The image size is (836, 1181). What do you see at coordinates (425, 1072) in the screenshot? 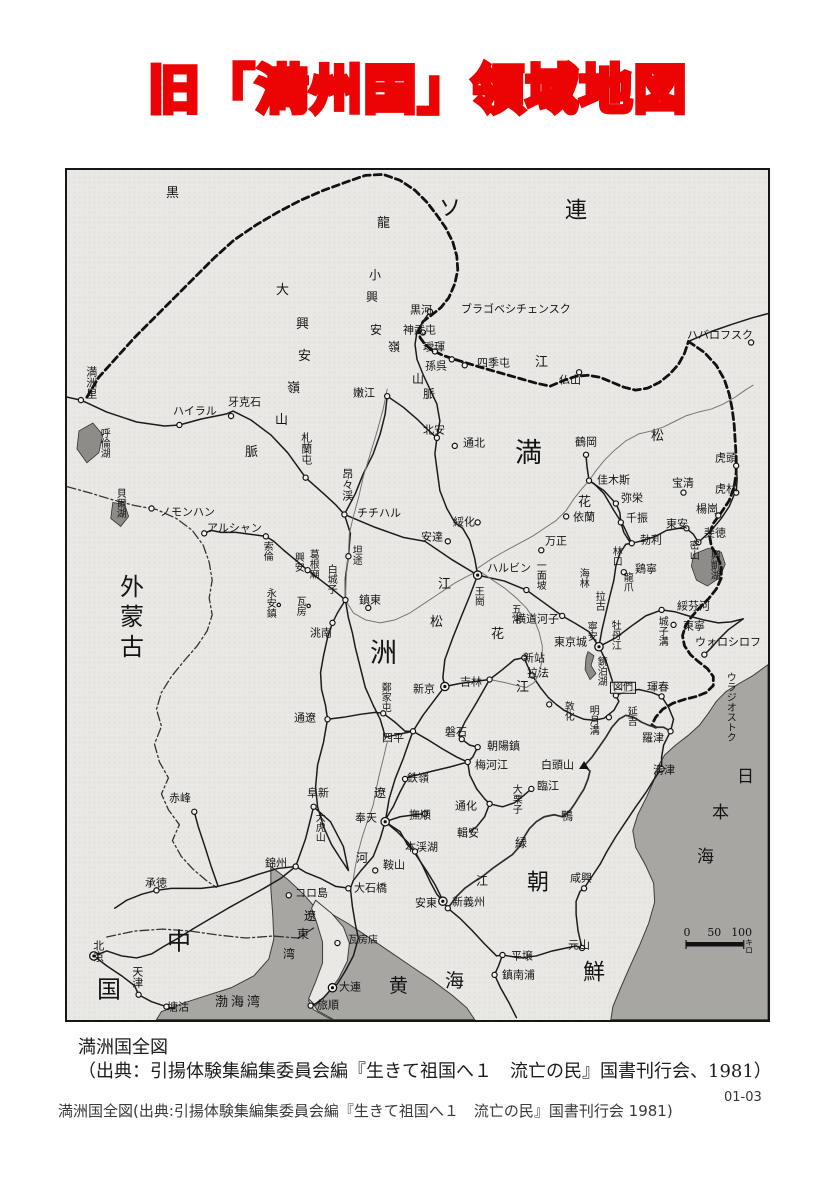
I see `map-caption-source: （出典：引揚体験集編集委員会編『生きて祖国へ１ 流亡の民』国書刊行会、1981）` at bounding box center [425, 1072].